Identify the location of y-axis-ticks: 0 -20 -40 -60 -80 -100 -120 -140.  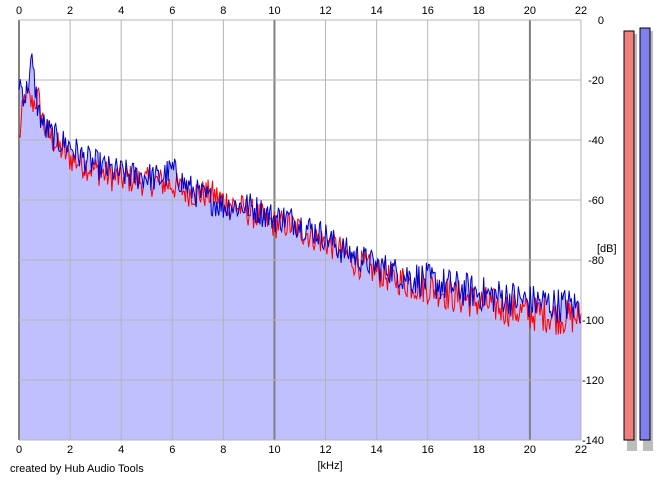
(593, 231).